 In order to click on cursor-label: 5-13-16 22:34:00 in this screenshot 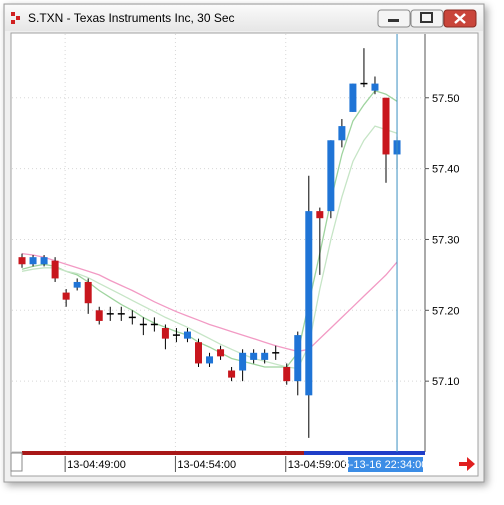, I will do `click(386, 465)`.